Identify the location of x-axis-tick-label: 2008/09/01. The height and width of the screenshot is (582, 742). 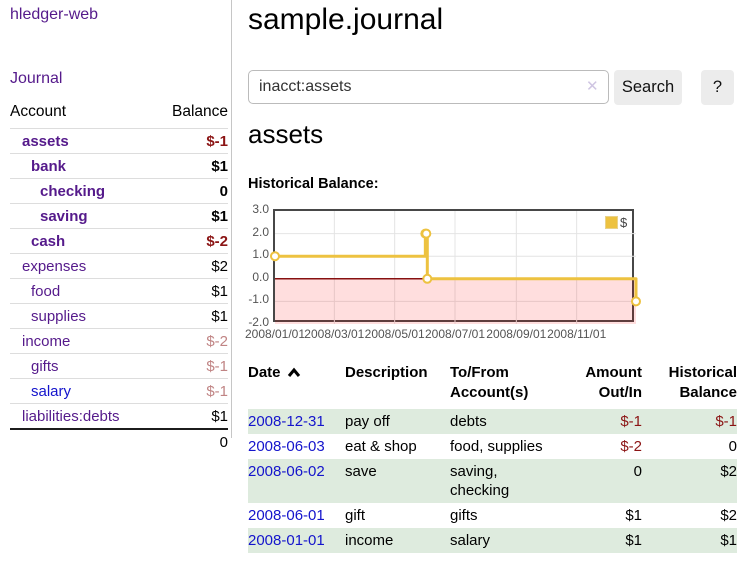
(516, 334).